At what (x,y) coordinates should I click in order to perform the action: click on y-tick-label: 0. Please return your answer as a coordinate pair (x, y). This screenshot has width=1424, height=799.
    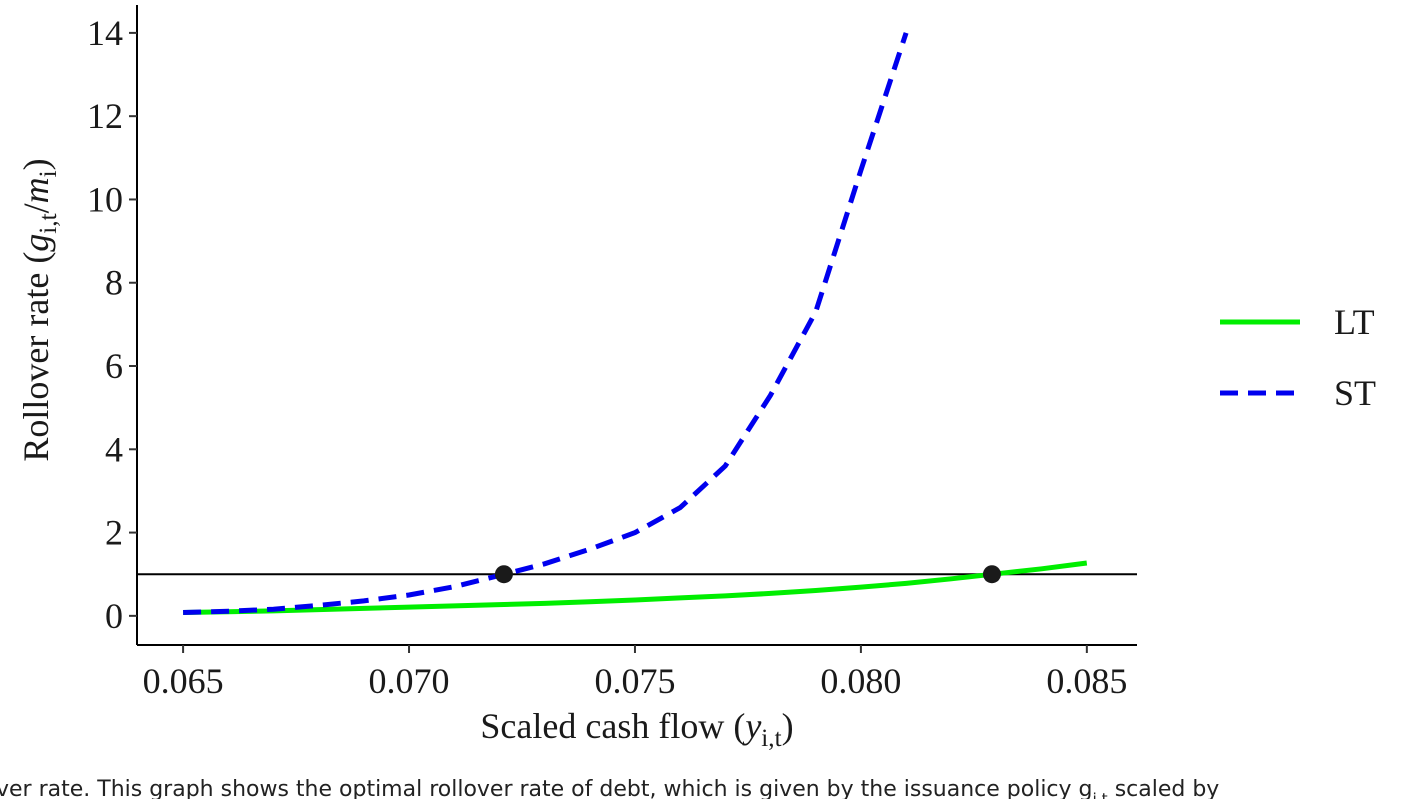
    Looking at the image, I should click on (114, 616).